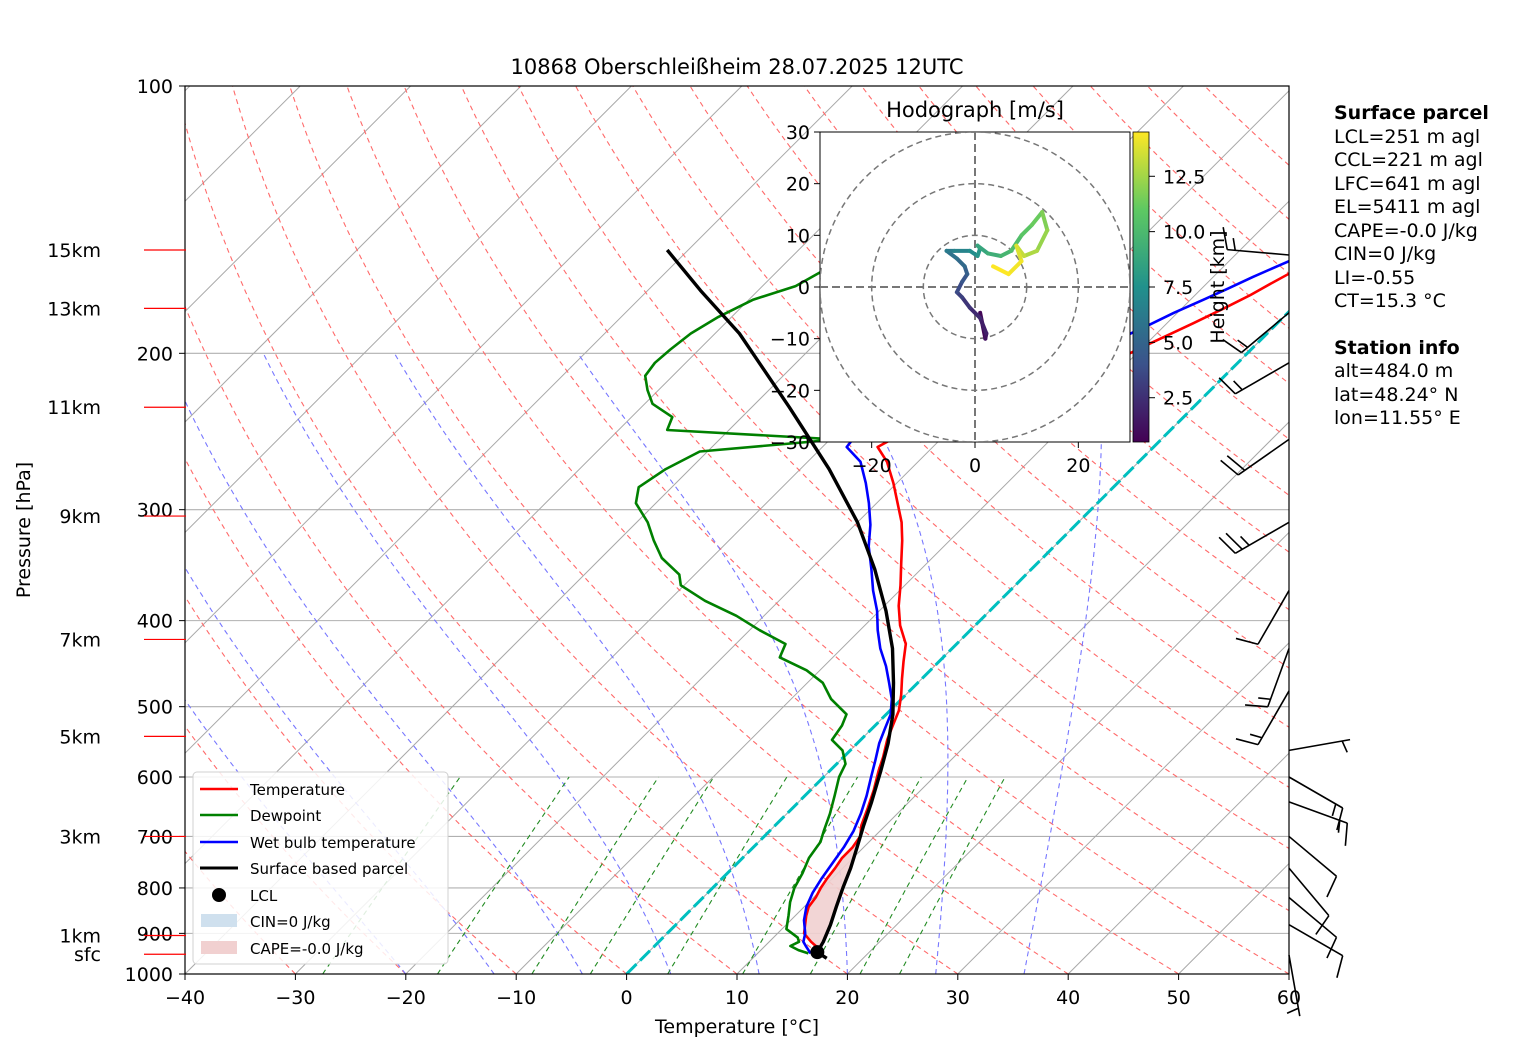 The width and height of the screenshot is (1517, 1060). Describe the element at coordinates (155, 354) in the screenshot. I see `y-tick-label: 200` at that location.